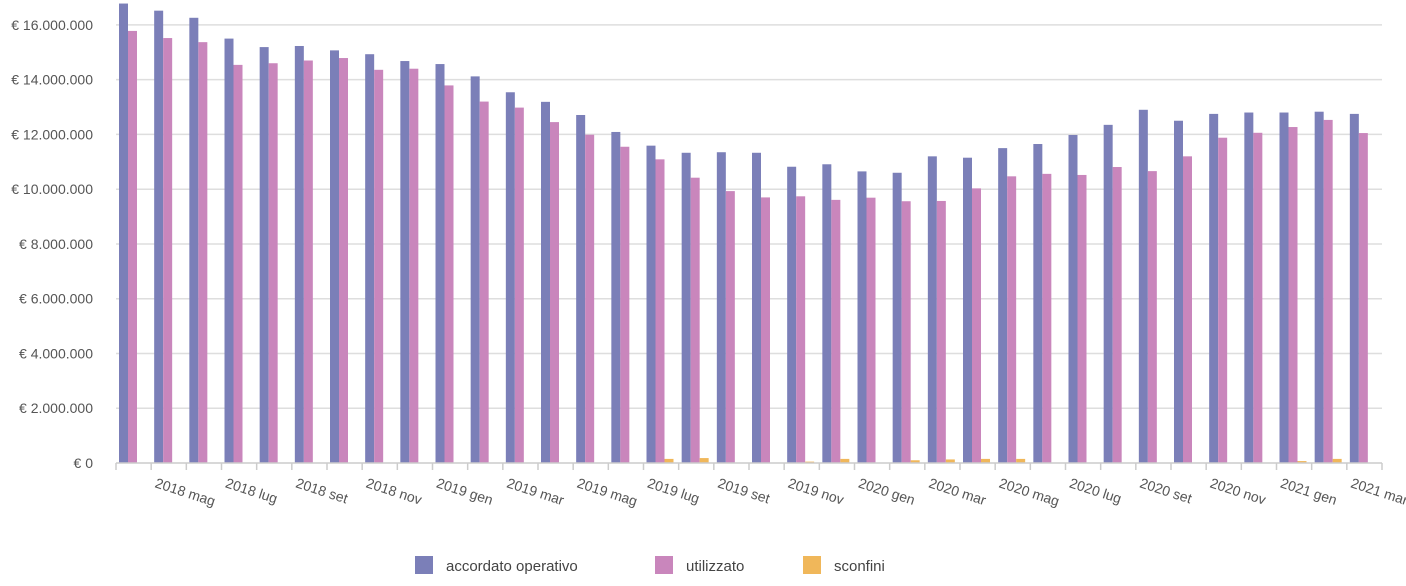 The height and width of the screenshot is (586, 1406). I want to click on y-tick-label: € 6.000.000, so click(56, 299).